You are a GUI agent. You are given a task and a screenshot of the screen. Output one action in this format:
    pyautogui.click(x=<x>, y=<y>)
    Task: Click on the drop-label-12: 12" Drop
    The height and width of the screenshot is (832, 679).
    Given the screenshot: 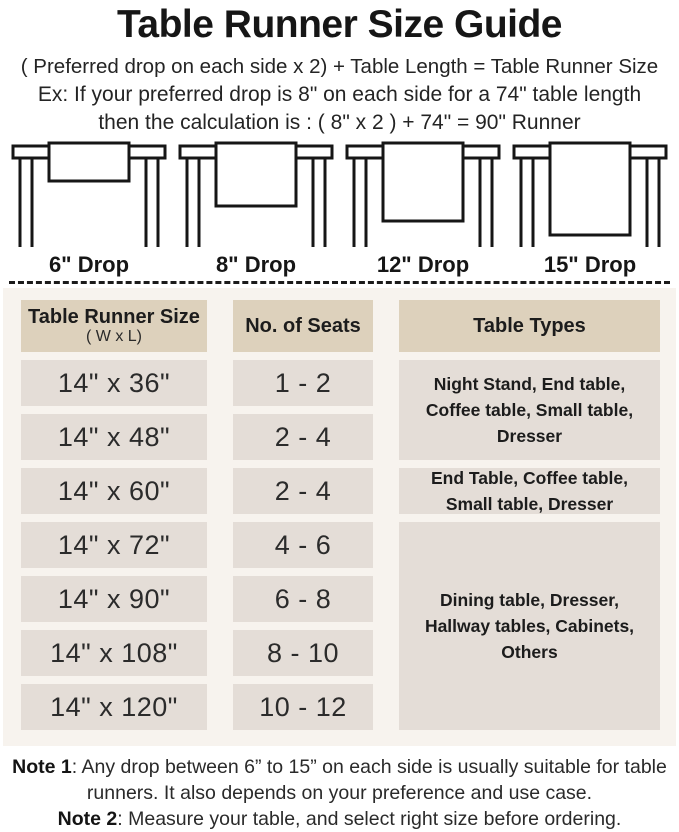 What is the action you would take?
    pyautogui.click(x=423, y=265)
    